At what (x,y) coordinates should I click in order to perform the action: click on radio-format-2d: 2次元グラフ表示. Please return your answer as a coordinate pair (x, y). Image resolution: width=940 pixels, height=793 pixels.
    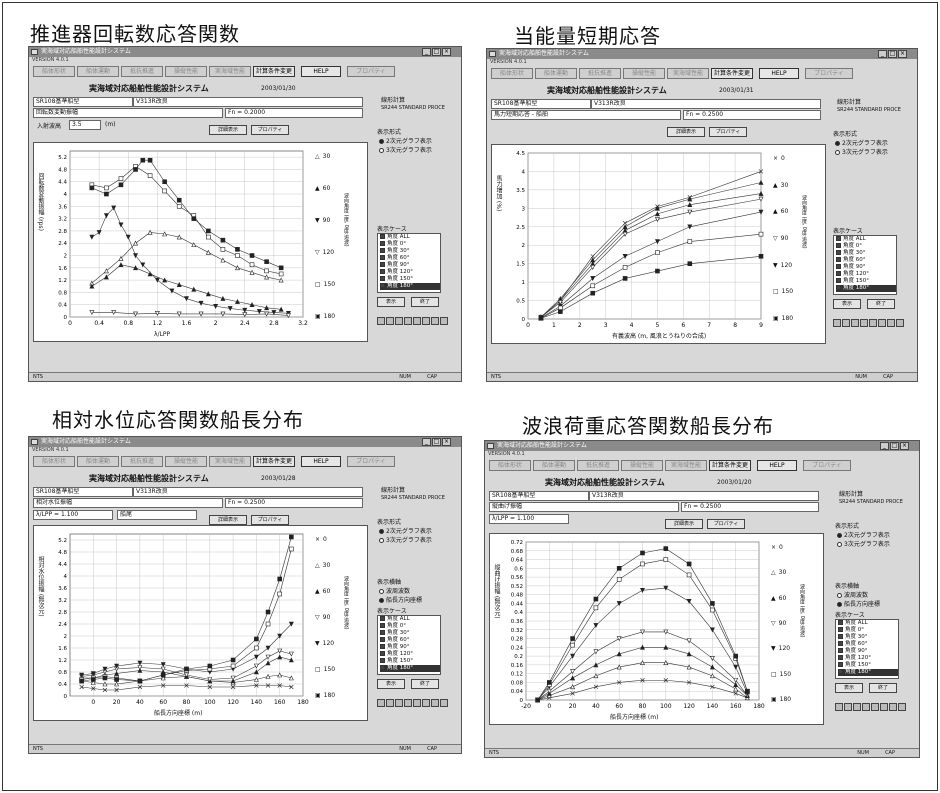
    Looking at the image, I should click on (861, 142).